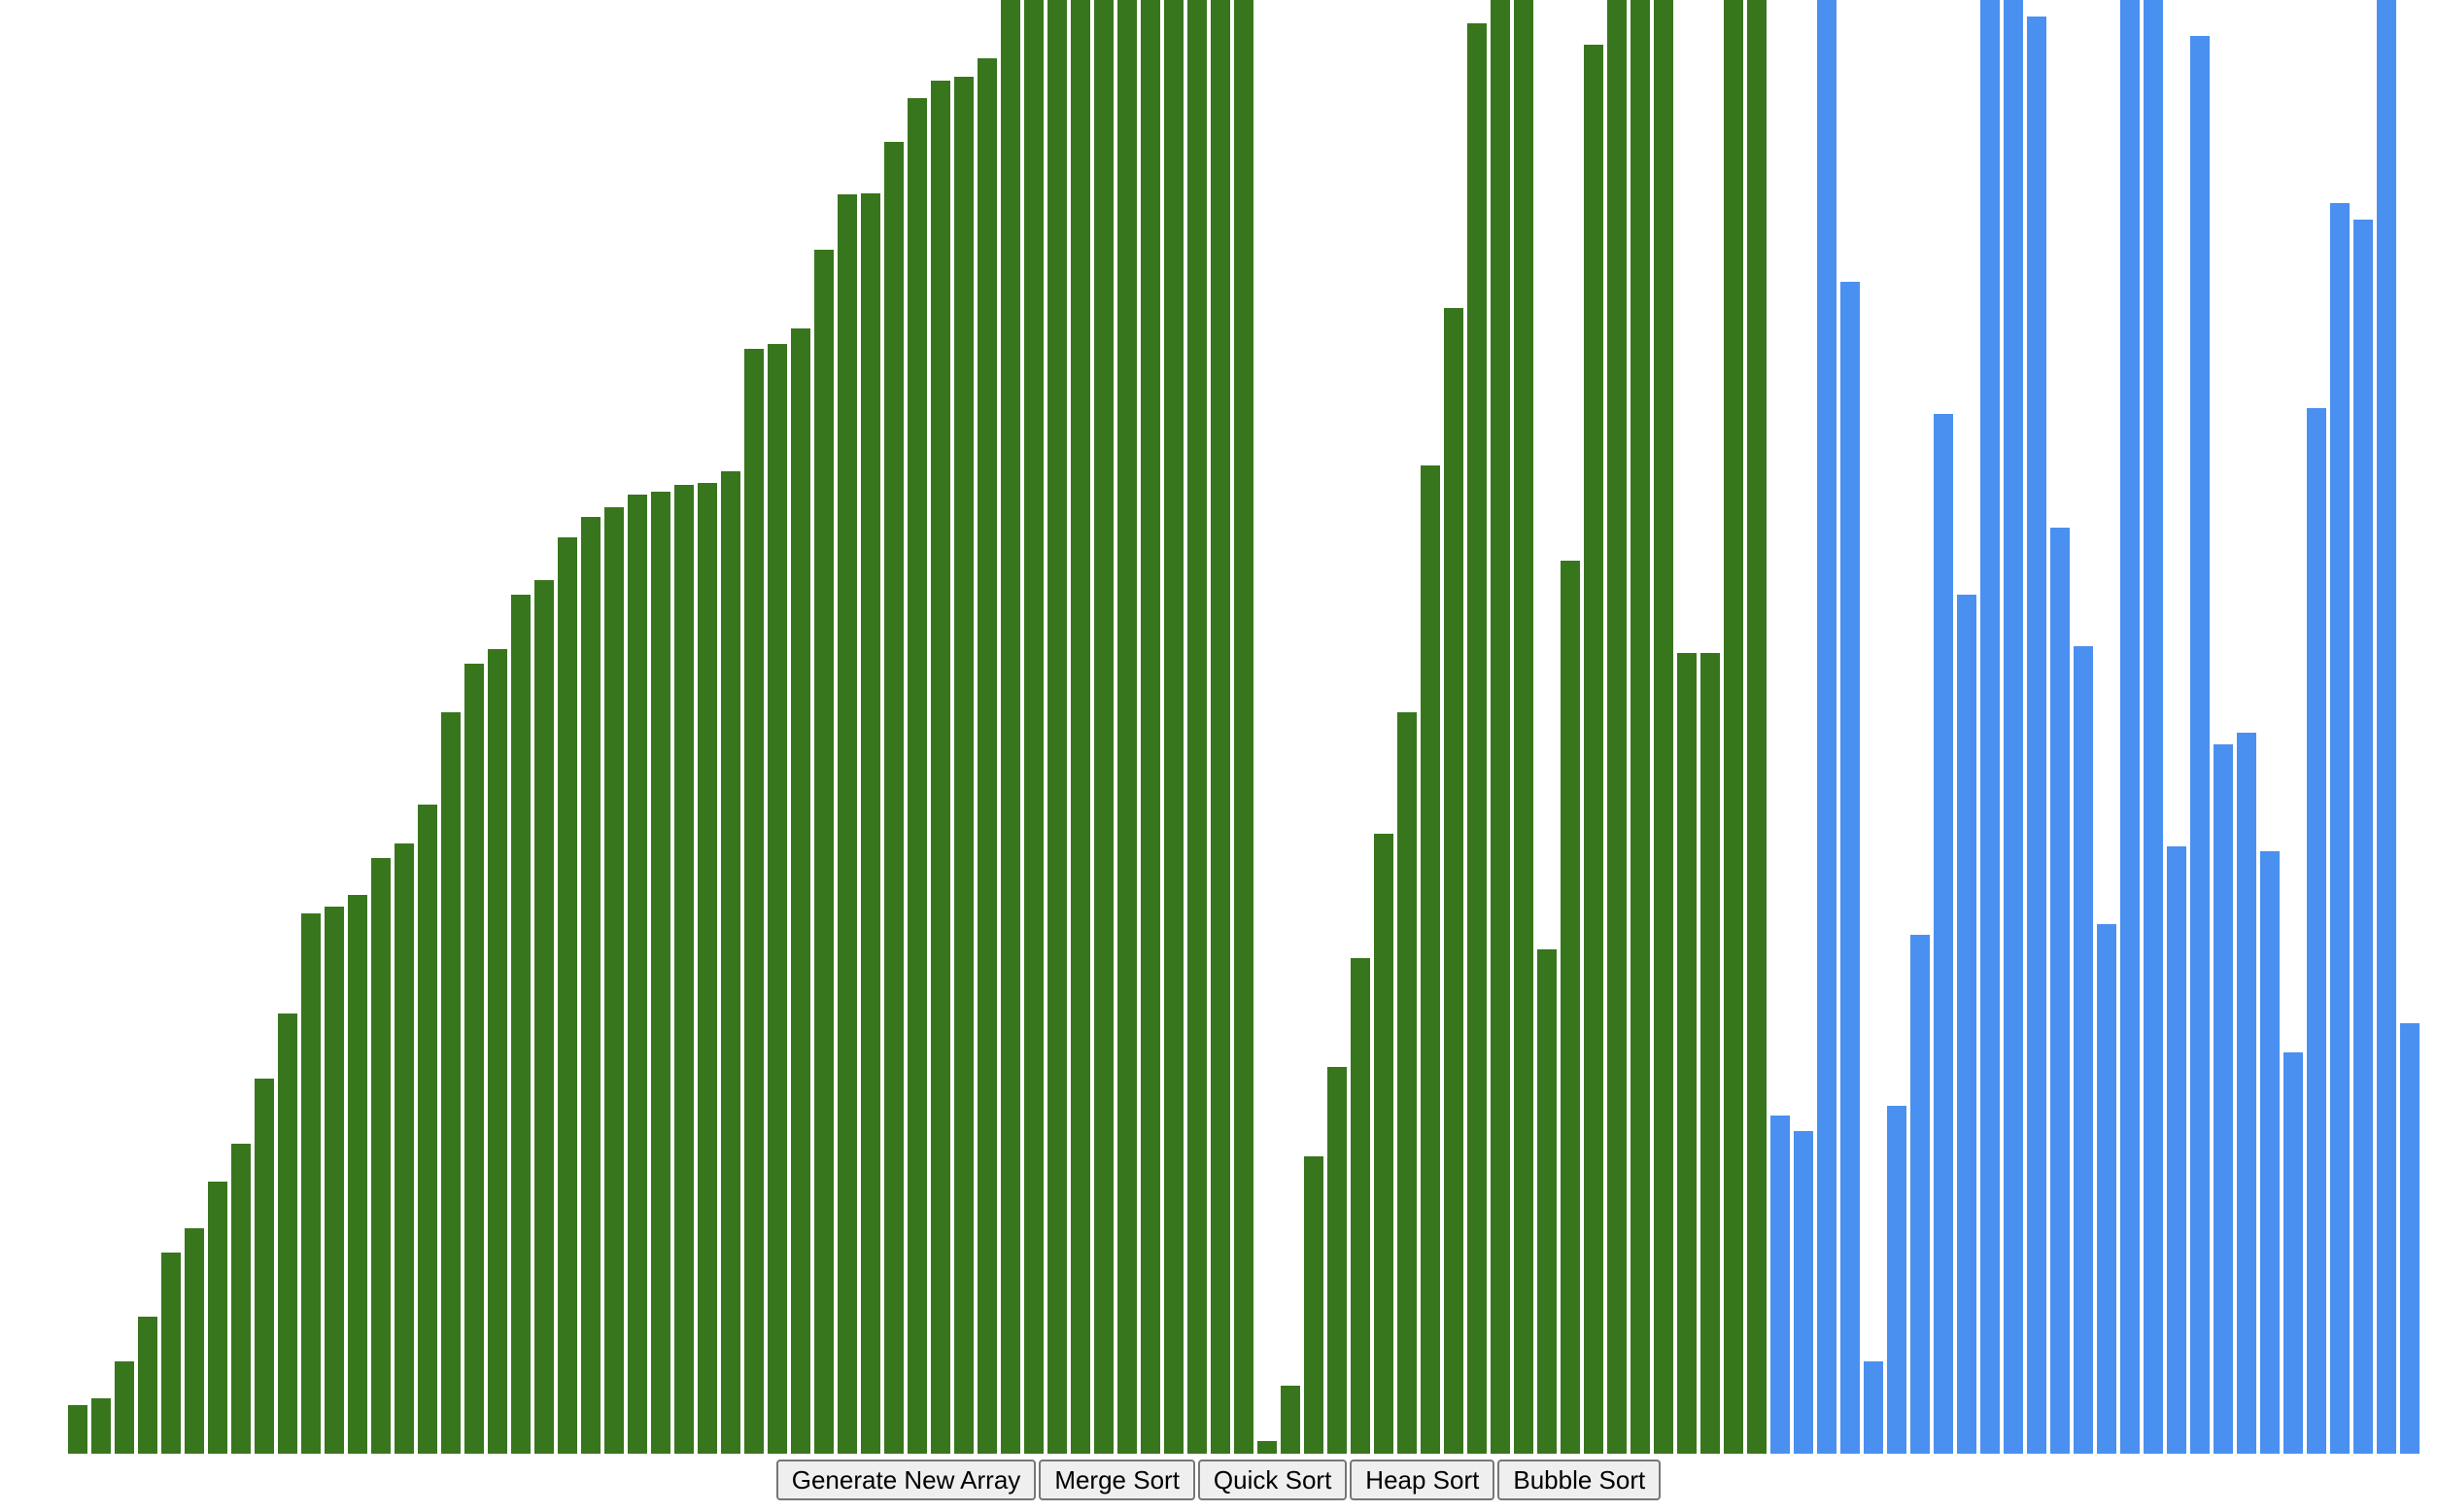 The image size is (2437, 1512). What do you see at coordinates (906, 1480) in the screenshot?
I see `generate-new-array-button: Generate New Array` at bounding box center [906, 1480].